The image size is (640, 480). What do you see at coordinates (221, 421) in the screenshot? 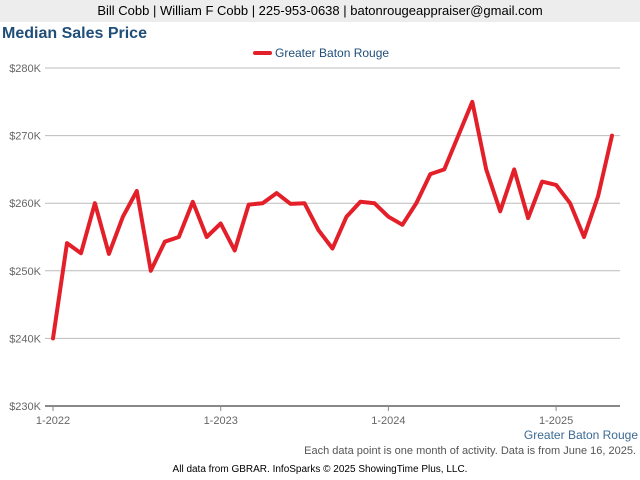
I see `x-tick-label: 1-2023` at bounding box center [221, 421].